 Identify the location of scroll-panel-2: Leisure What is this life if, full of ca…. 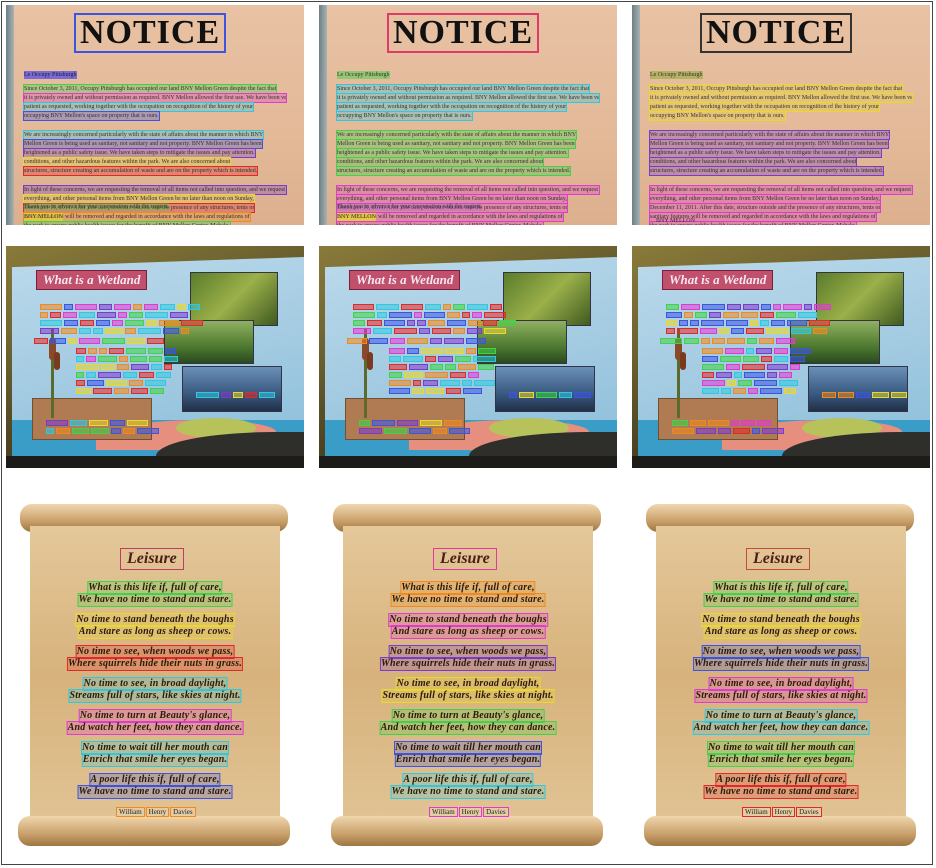
(468, 679).